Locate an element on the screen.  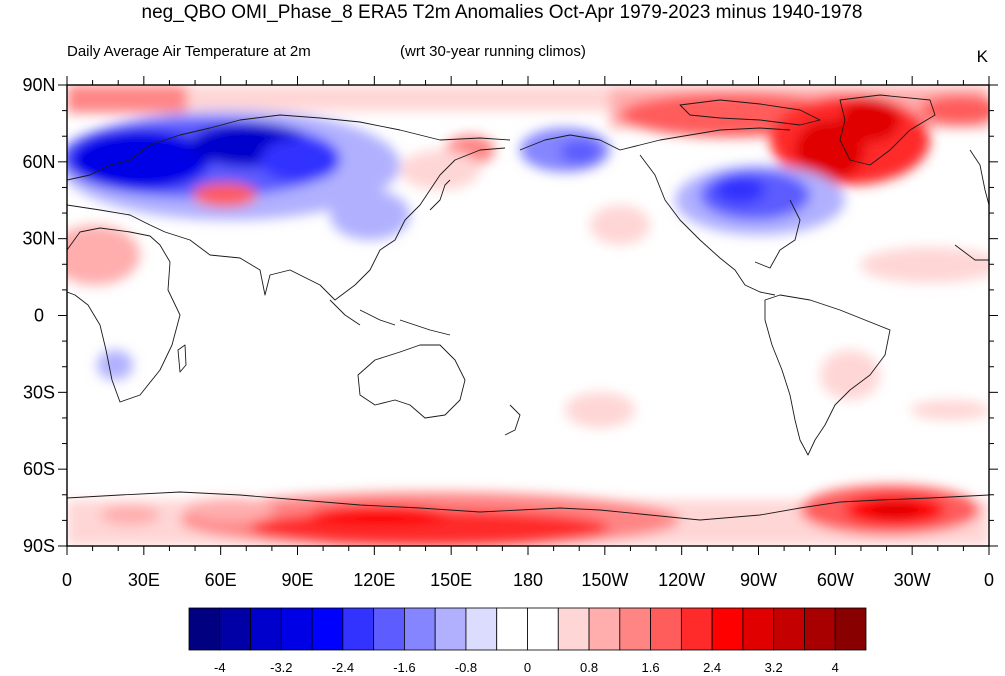
x-tick-label: 150E is located at coordinates (451, 580).